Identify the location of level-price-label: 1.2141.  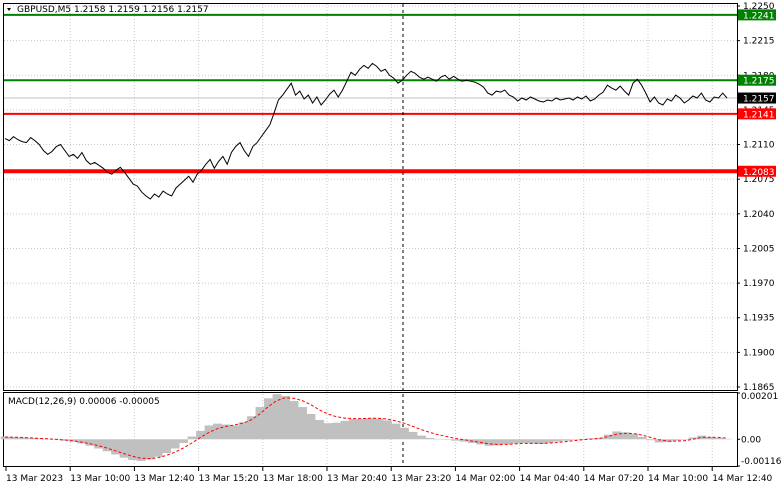
(759, 115).